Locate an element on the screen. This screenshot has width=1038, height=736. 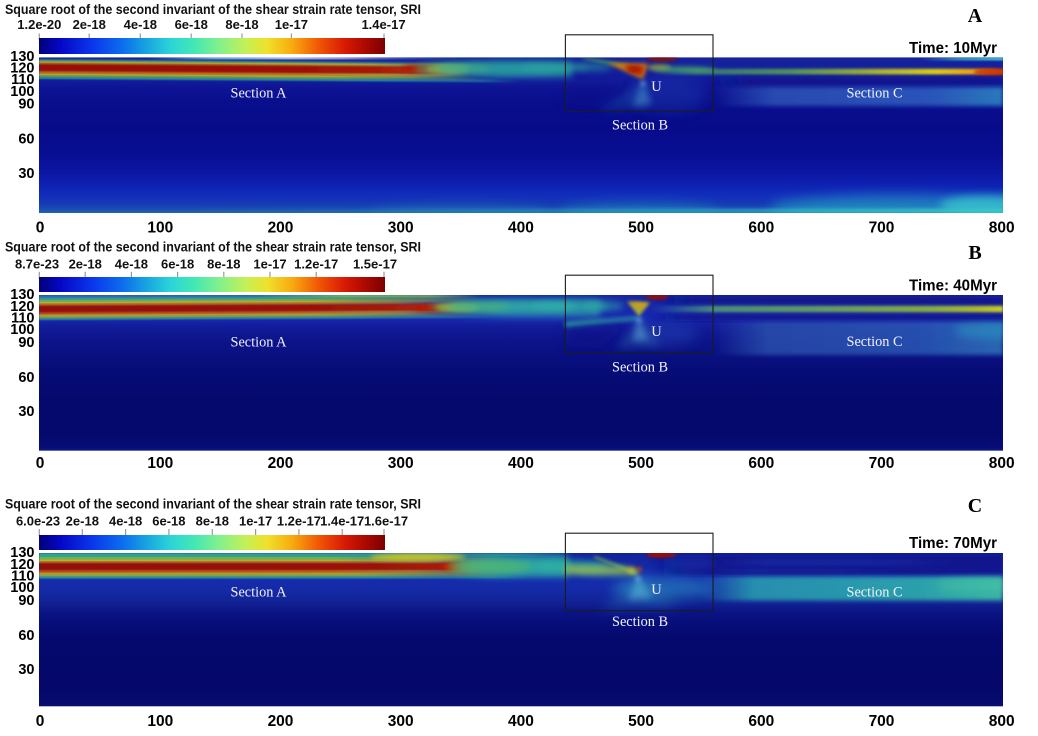
svg-text: 1.6e-17 is located at coordinates (386, 521).